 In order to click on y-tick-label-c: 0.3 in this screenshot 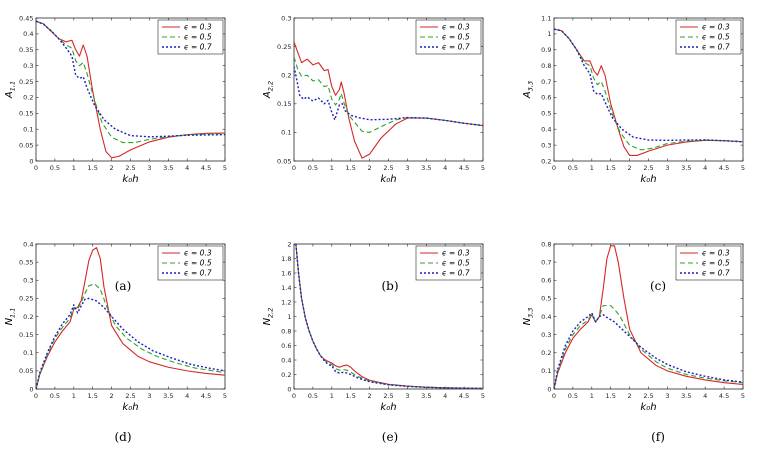, I will do `click(546, 145)`.